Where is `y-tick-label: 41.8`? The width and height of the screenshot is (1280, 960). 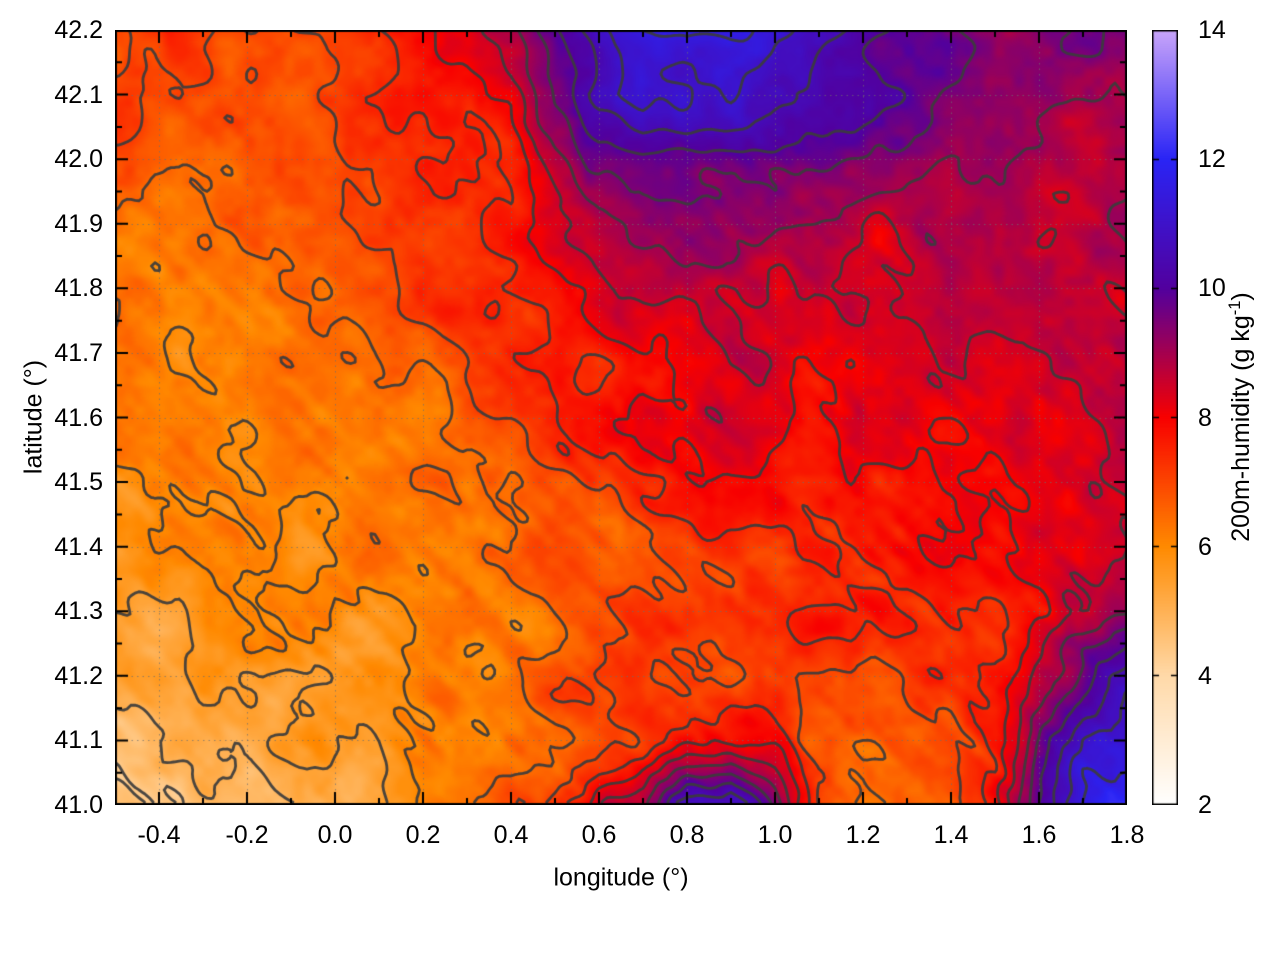
y-tick-label: 41.8 is located at coordinates (78, 288).